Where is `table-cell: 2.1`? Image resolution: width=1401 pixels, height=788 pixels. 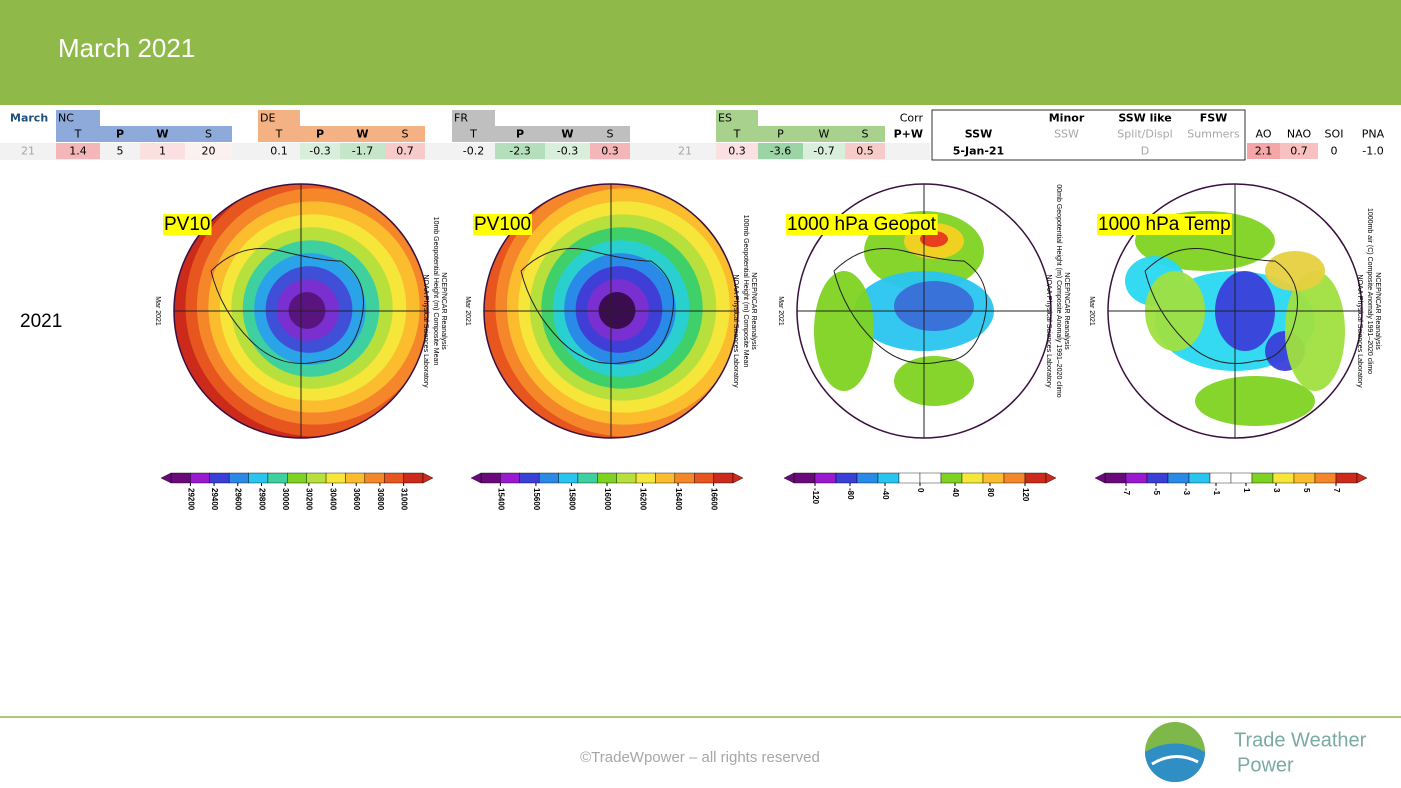
table-cell: 2.1 is located at coordinates (1264, 151).